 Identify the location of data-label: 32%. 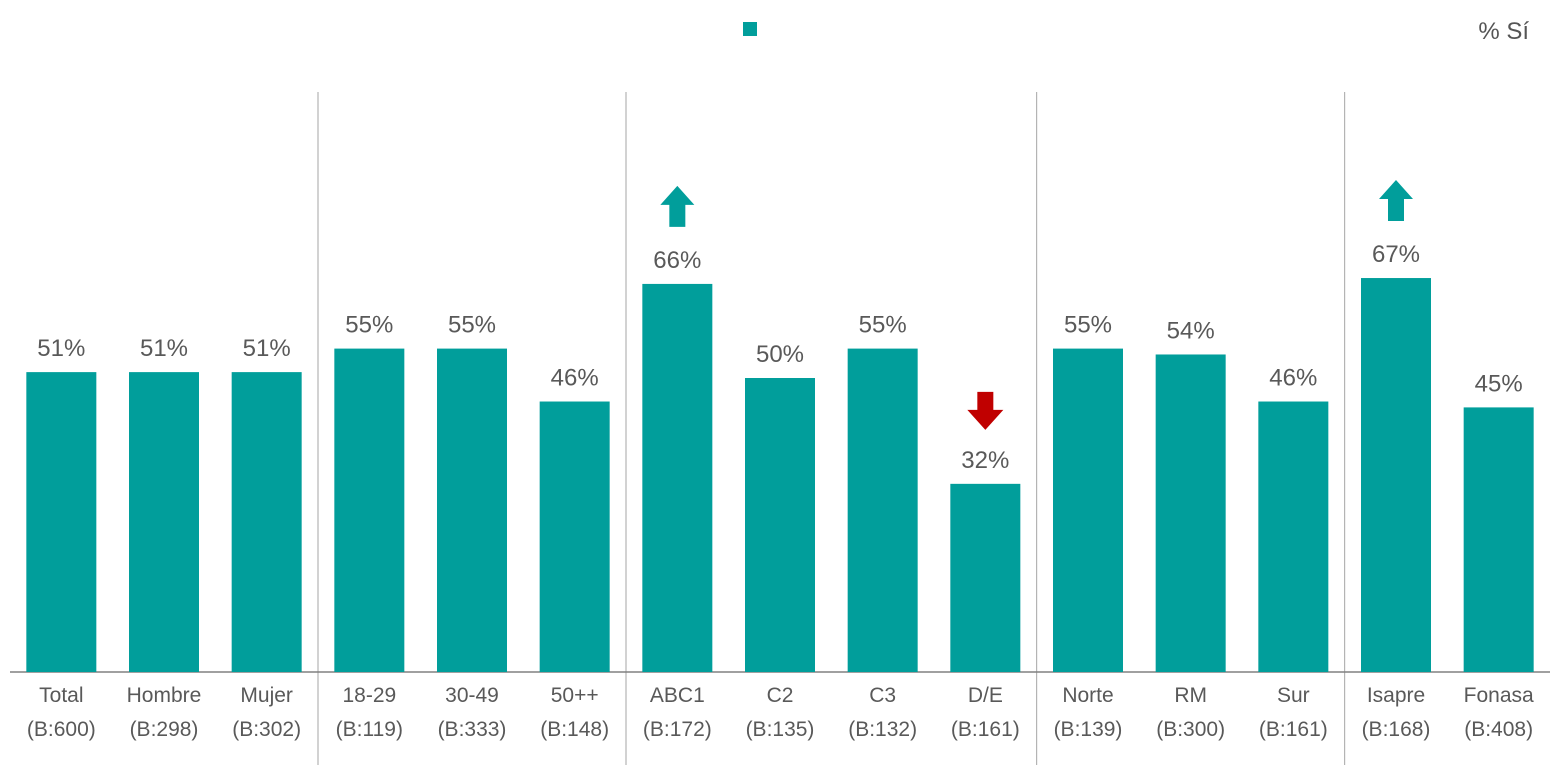
(985, 460).